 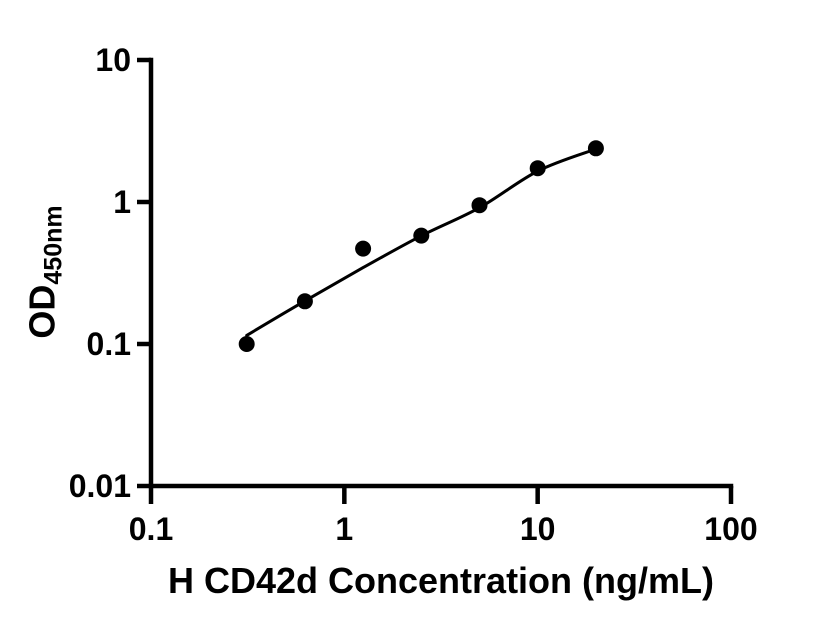 I want to click on y-axis-title-main: OD, so click(x=42, y=311).